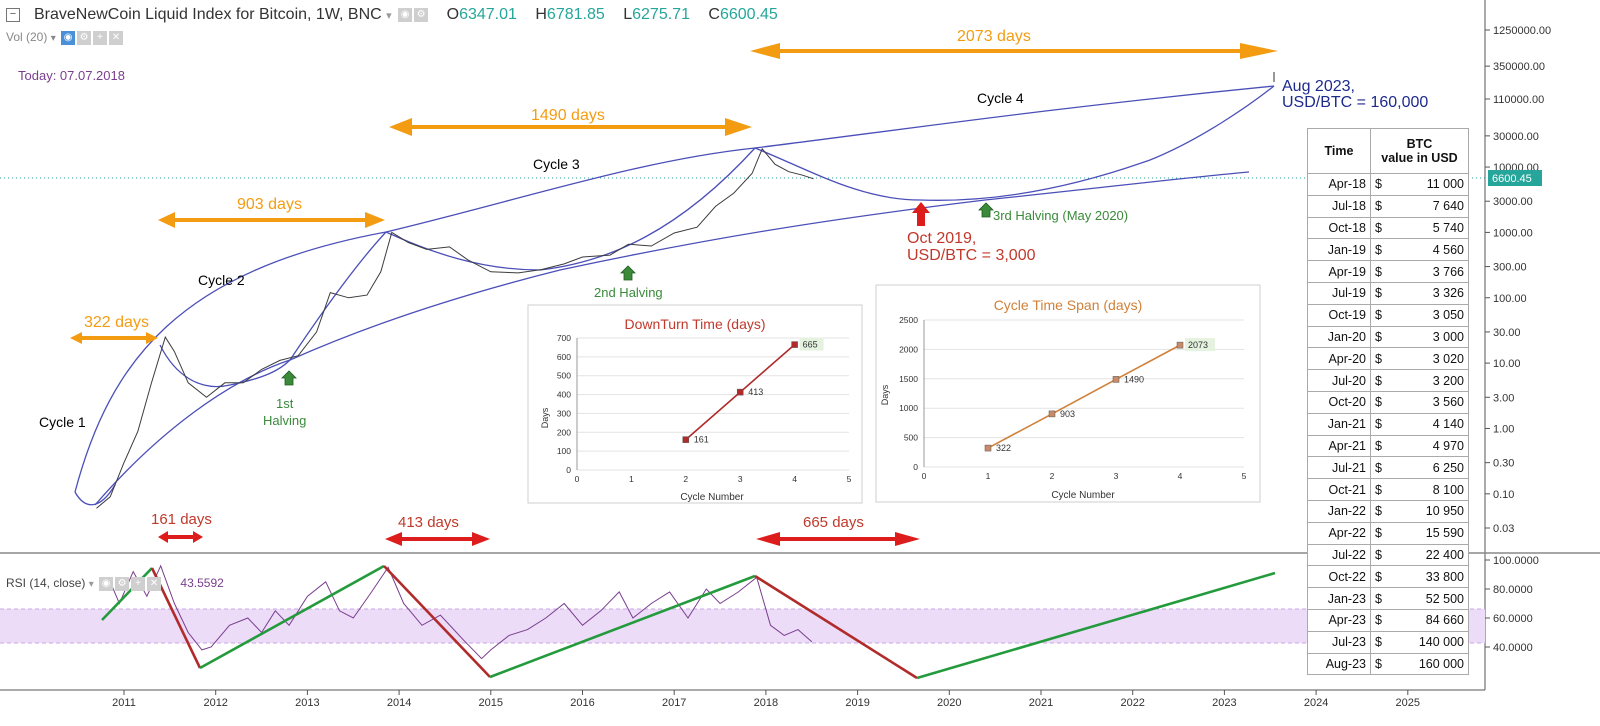  I want to click on price-axis-label: 0.30, so click(1503, 464).